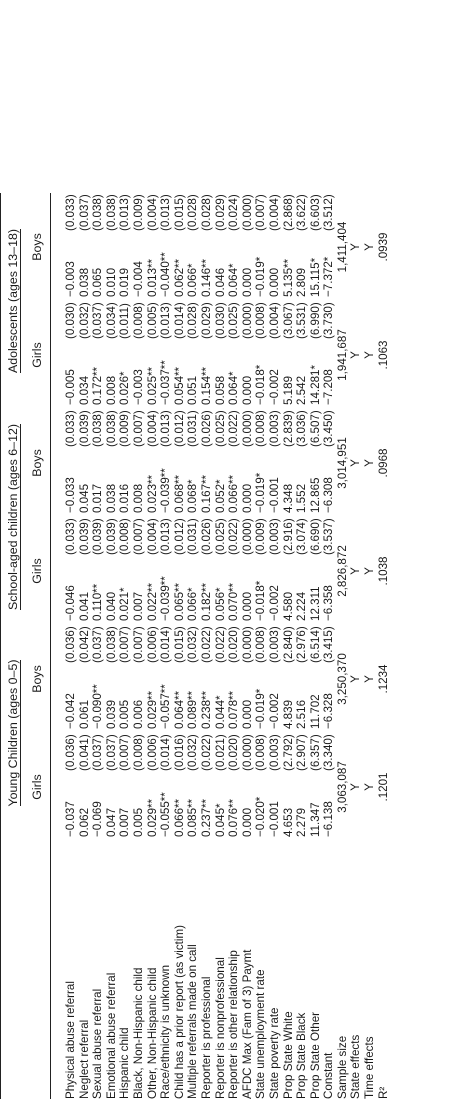  Describe the element at coordinates (111, 320) in the screenshot. I see `std-error-cell: (0.034)` at that location.